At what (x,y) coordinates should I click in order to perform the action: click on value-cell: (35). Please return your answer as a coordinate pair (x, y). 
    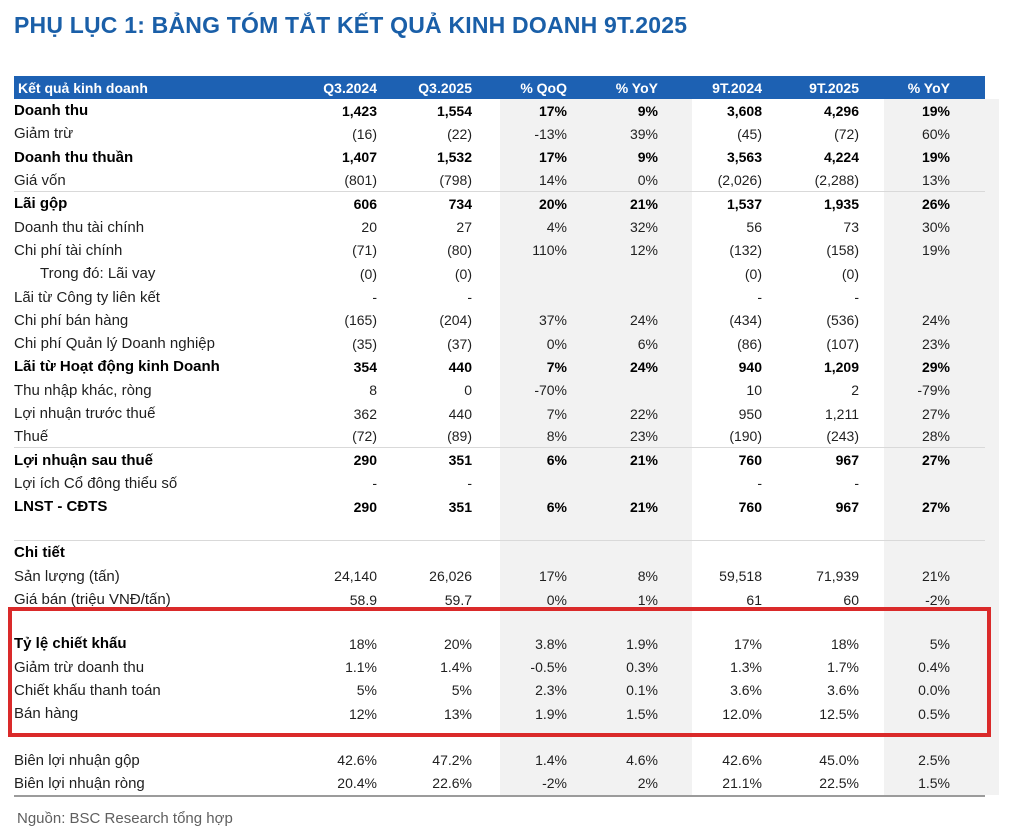
    Looking at the image, I should click on (364, 343).